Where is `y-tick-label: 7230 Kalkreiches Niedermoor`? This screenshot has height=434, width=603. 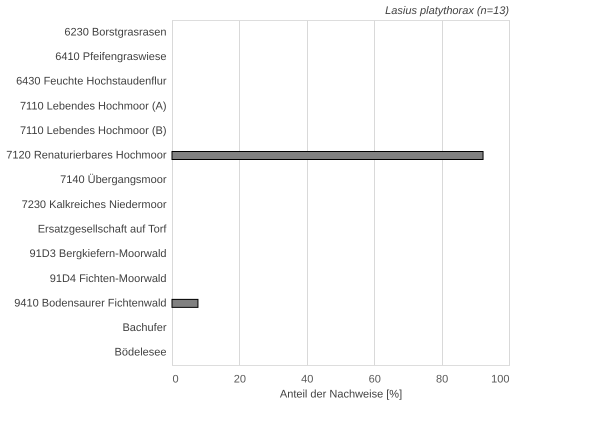 y-tick-label: 7230 Kalkreiches Niedermoor is located at coordinates (94, 204).